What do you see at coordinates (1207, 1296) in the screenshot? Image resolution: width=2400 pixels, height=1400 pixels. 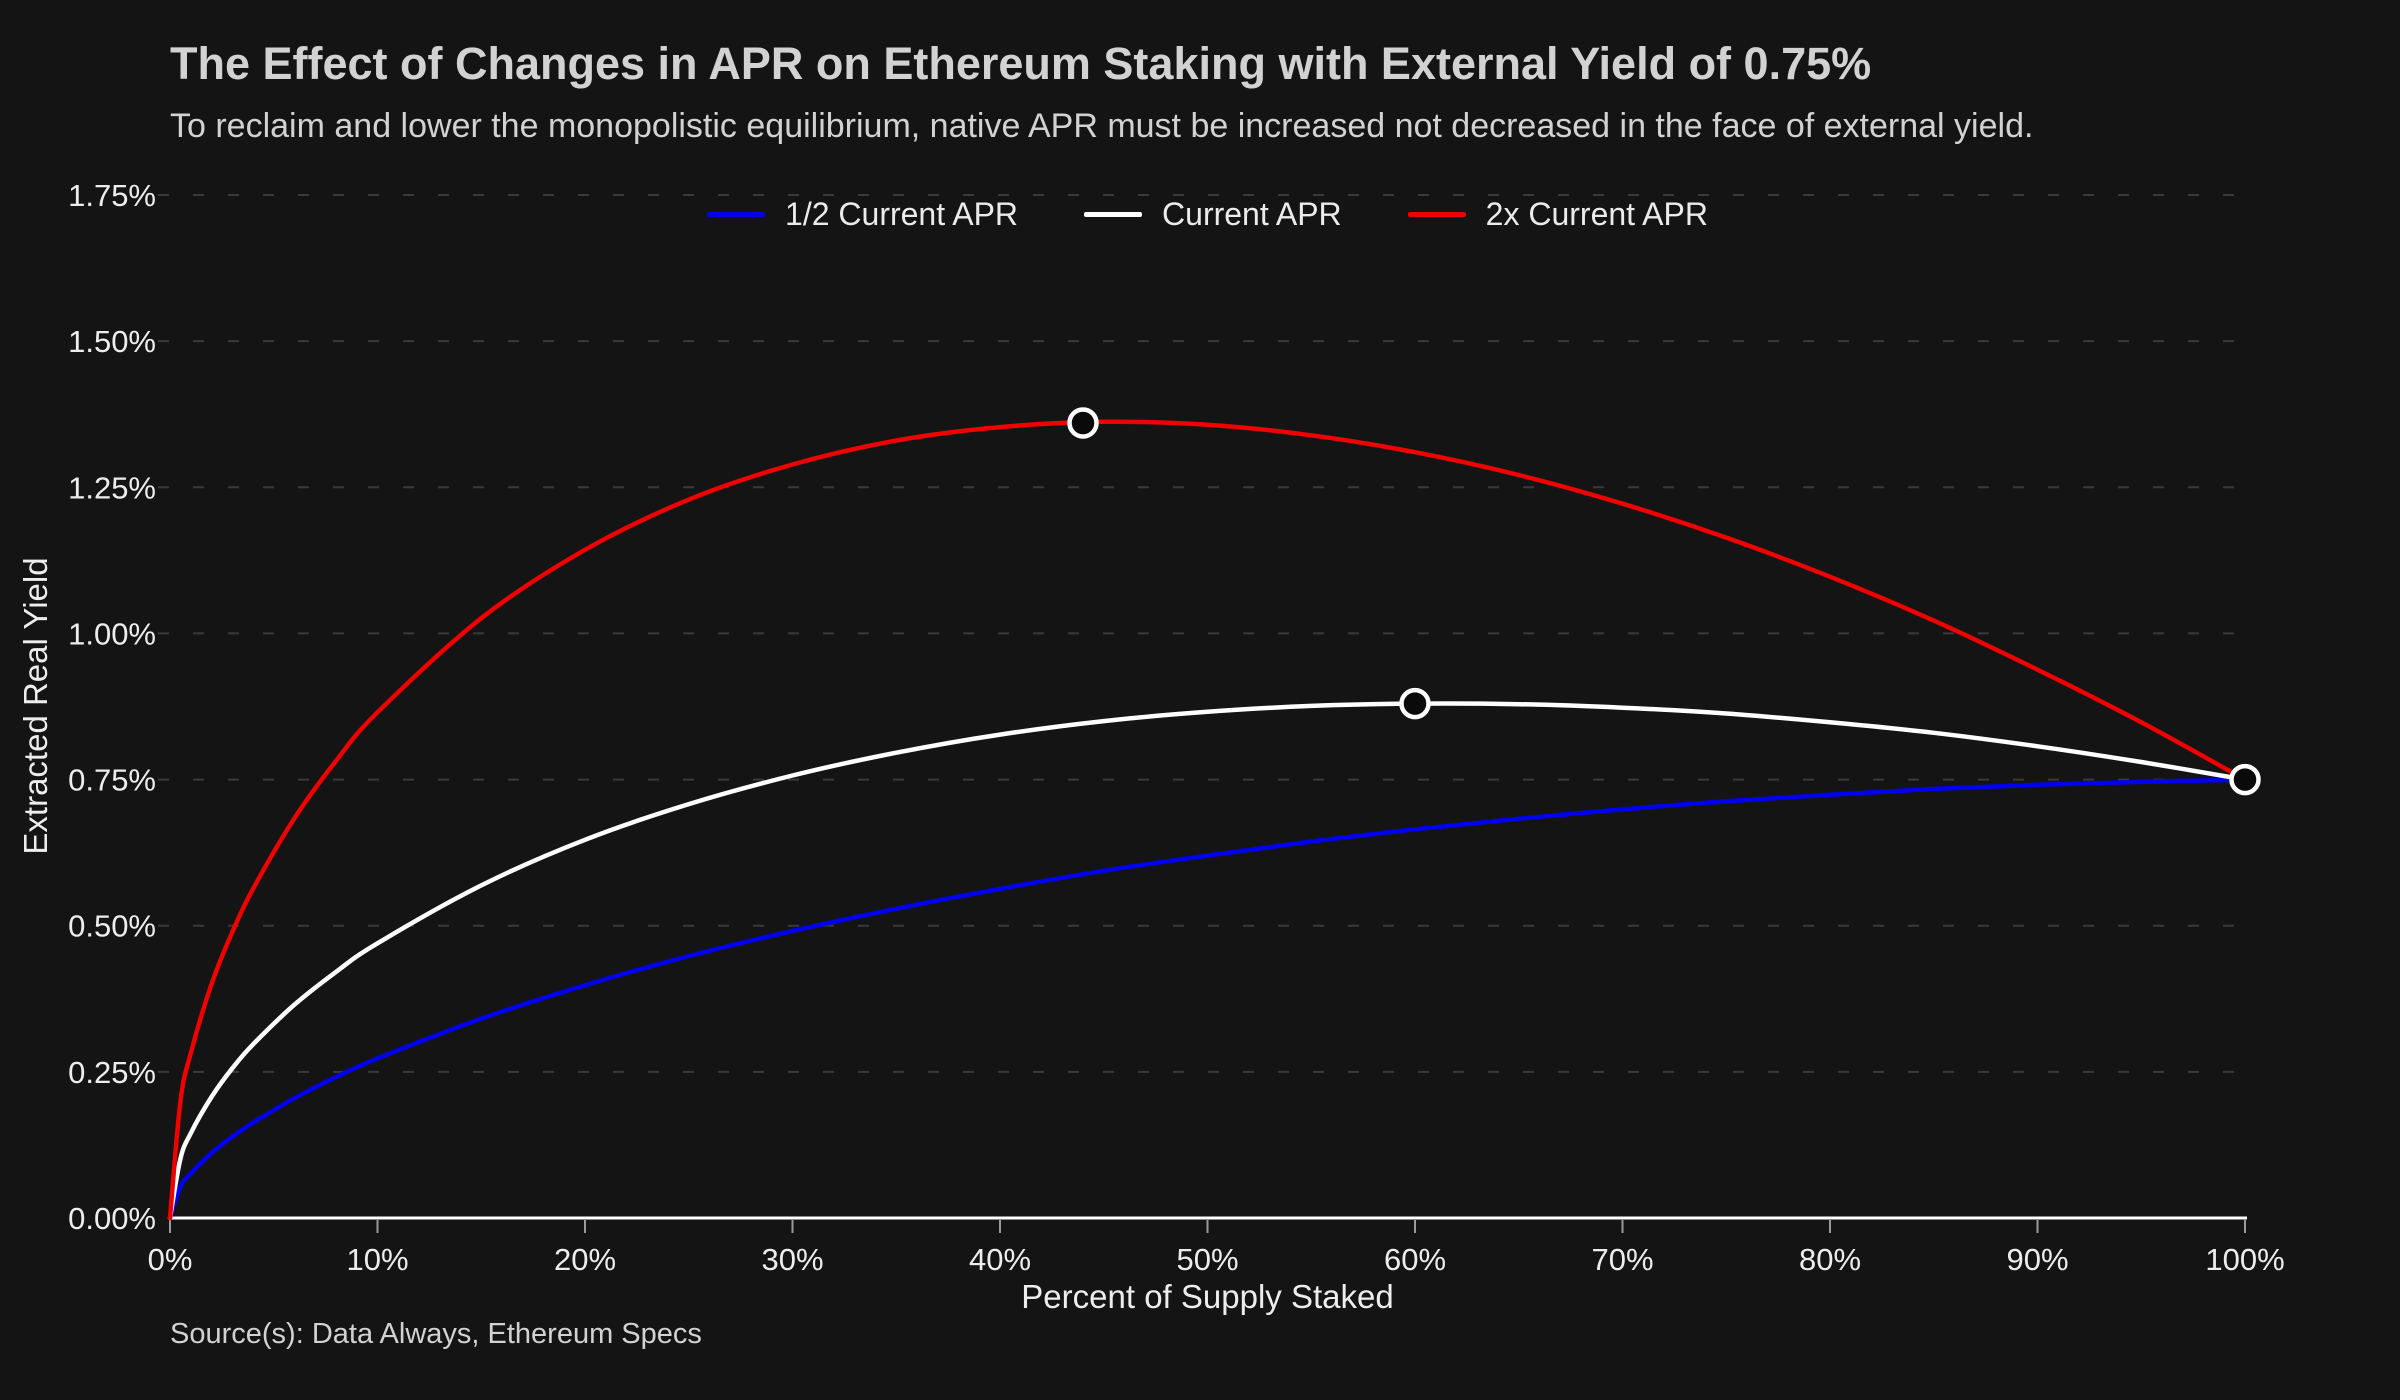 I see `x-axis-title: Percent of Supply Staked` at bounding box center [1207, 1296].